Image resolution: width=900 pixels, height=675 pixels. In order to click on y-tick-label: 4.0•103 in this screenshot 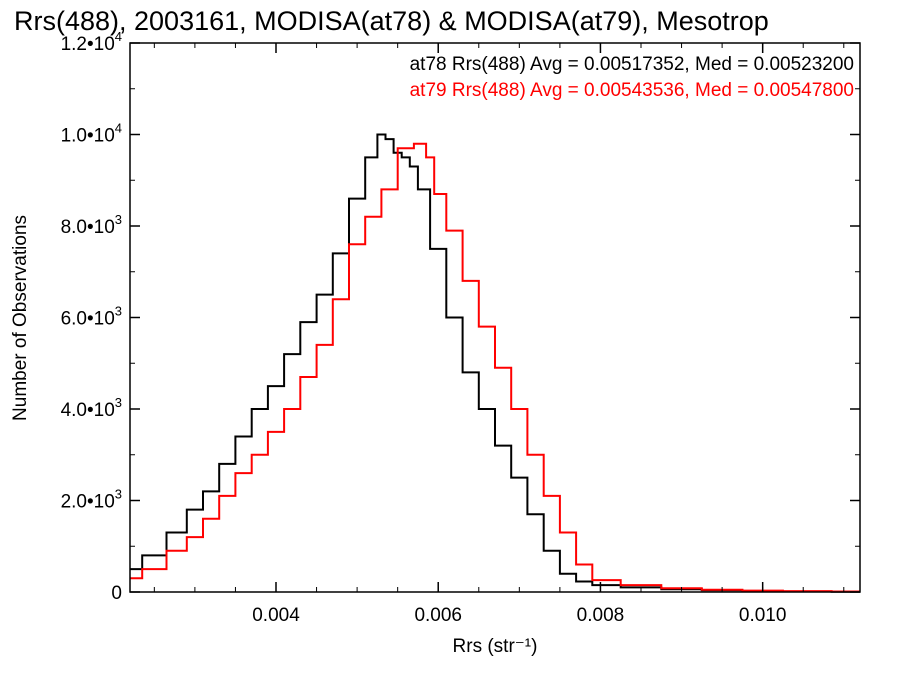, I will do `click(91, 408)`.